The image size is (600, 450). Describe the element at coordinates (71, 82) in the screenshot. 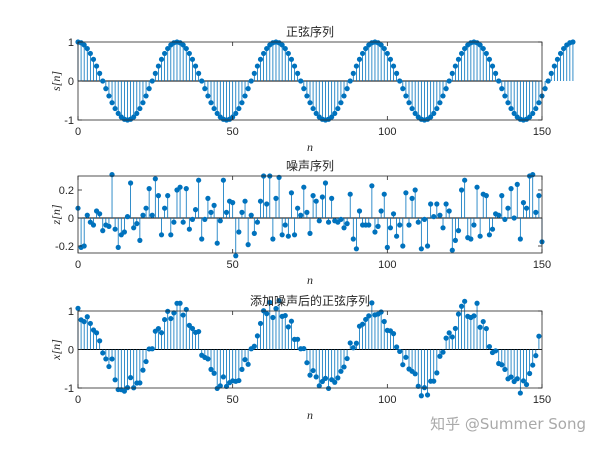

I see `y-tick-label: 0` at that location.